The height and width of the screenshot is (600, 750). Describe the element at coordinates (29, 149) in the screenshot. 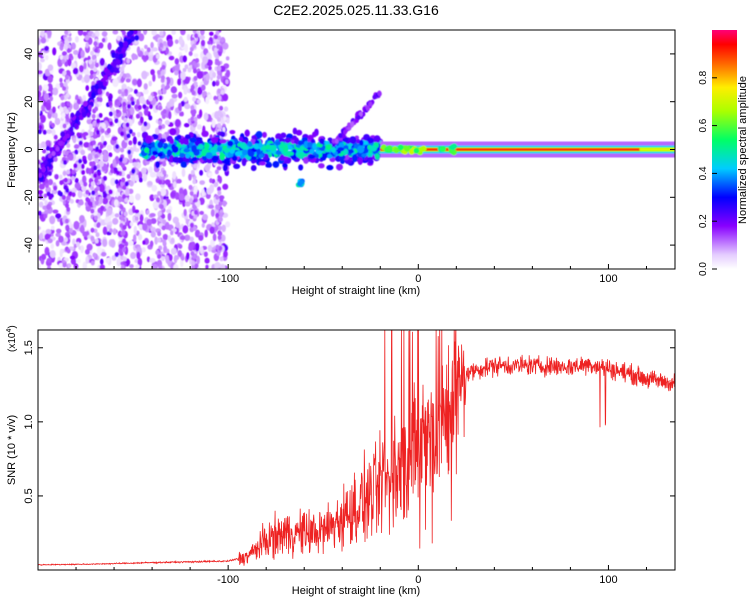

I see `spectrogram-ytick-label: 0` at that location.